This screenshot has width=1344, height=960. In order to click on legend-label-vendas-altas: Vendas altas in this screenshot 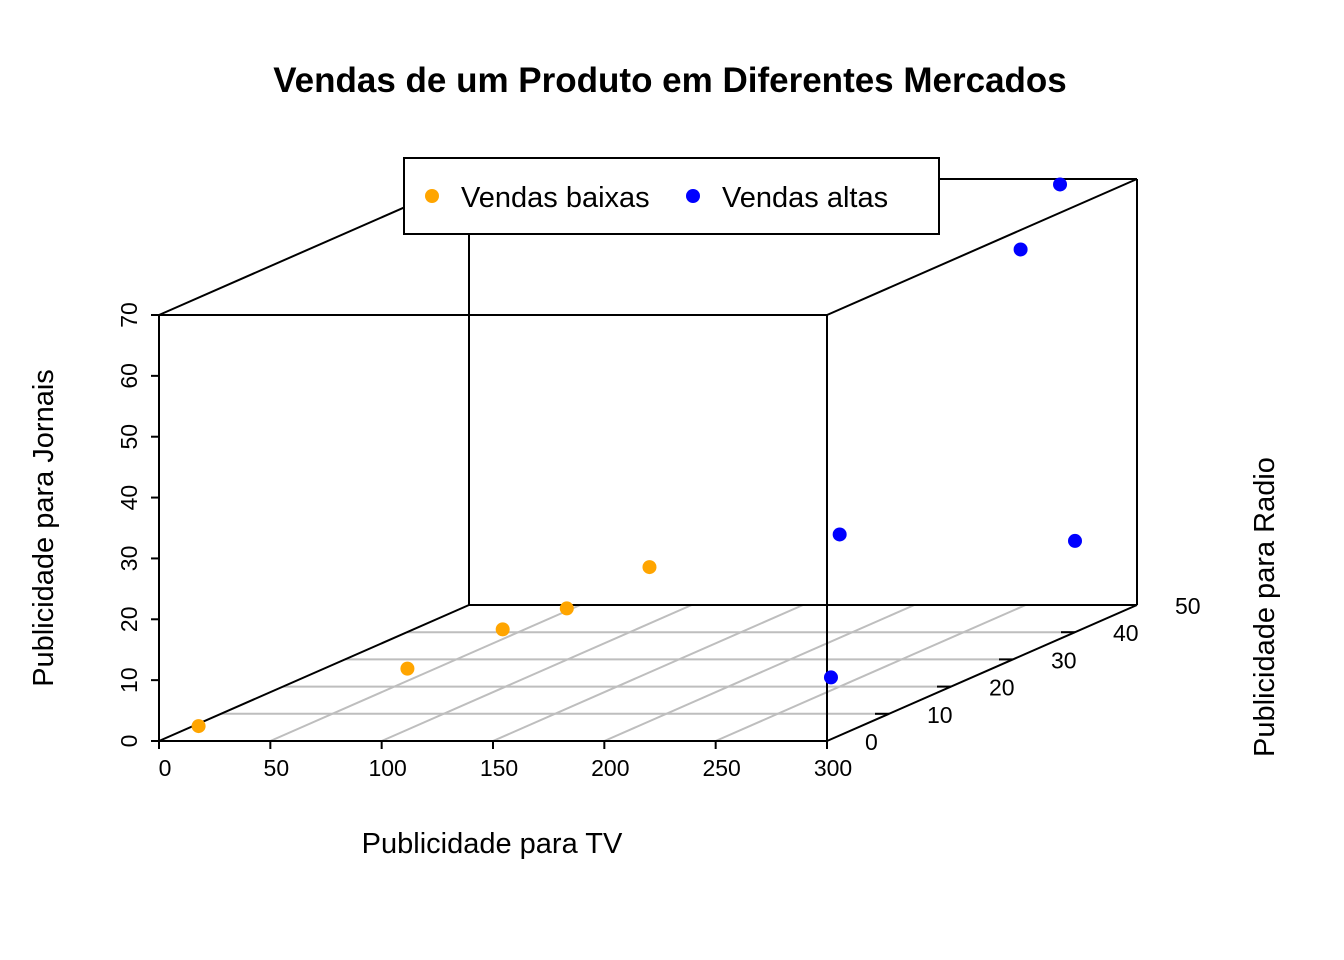, I will do `click(805, 198)`.